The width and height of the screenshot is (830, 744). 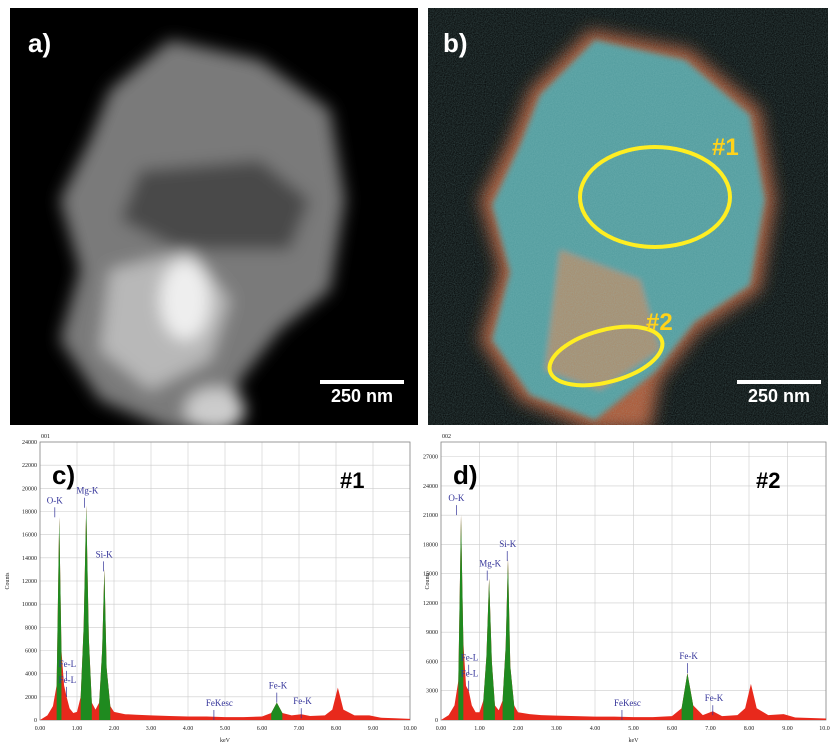 What do you see at coordinates (45, 437) in the screenshot?
I see `panel-id: 001` at bounding box center [45, 437].